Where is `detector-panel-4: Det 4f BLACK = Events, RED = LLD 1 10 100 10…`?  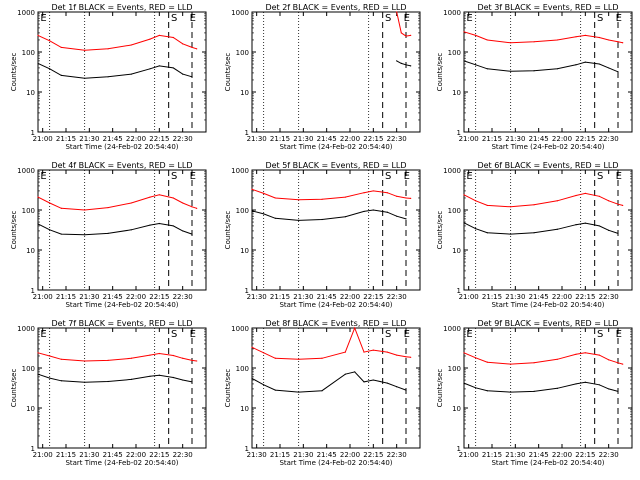
detector-panel-4: Det 4f BLACK = Events, RED = LLD 1 10 100 10… is located at coordinates (108, 235).